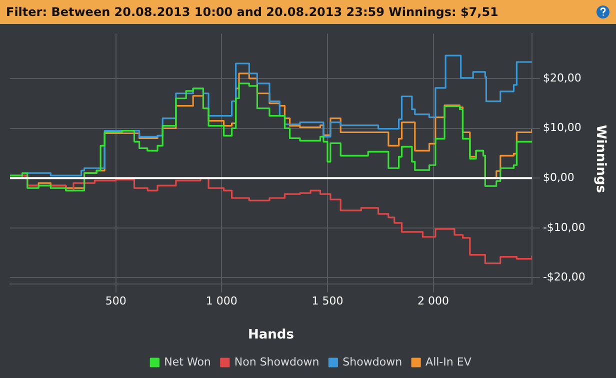  Describe the element at coordinates (562, 77) in the screenshot. I see `y-tick-label: $20,00` at that location.